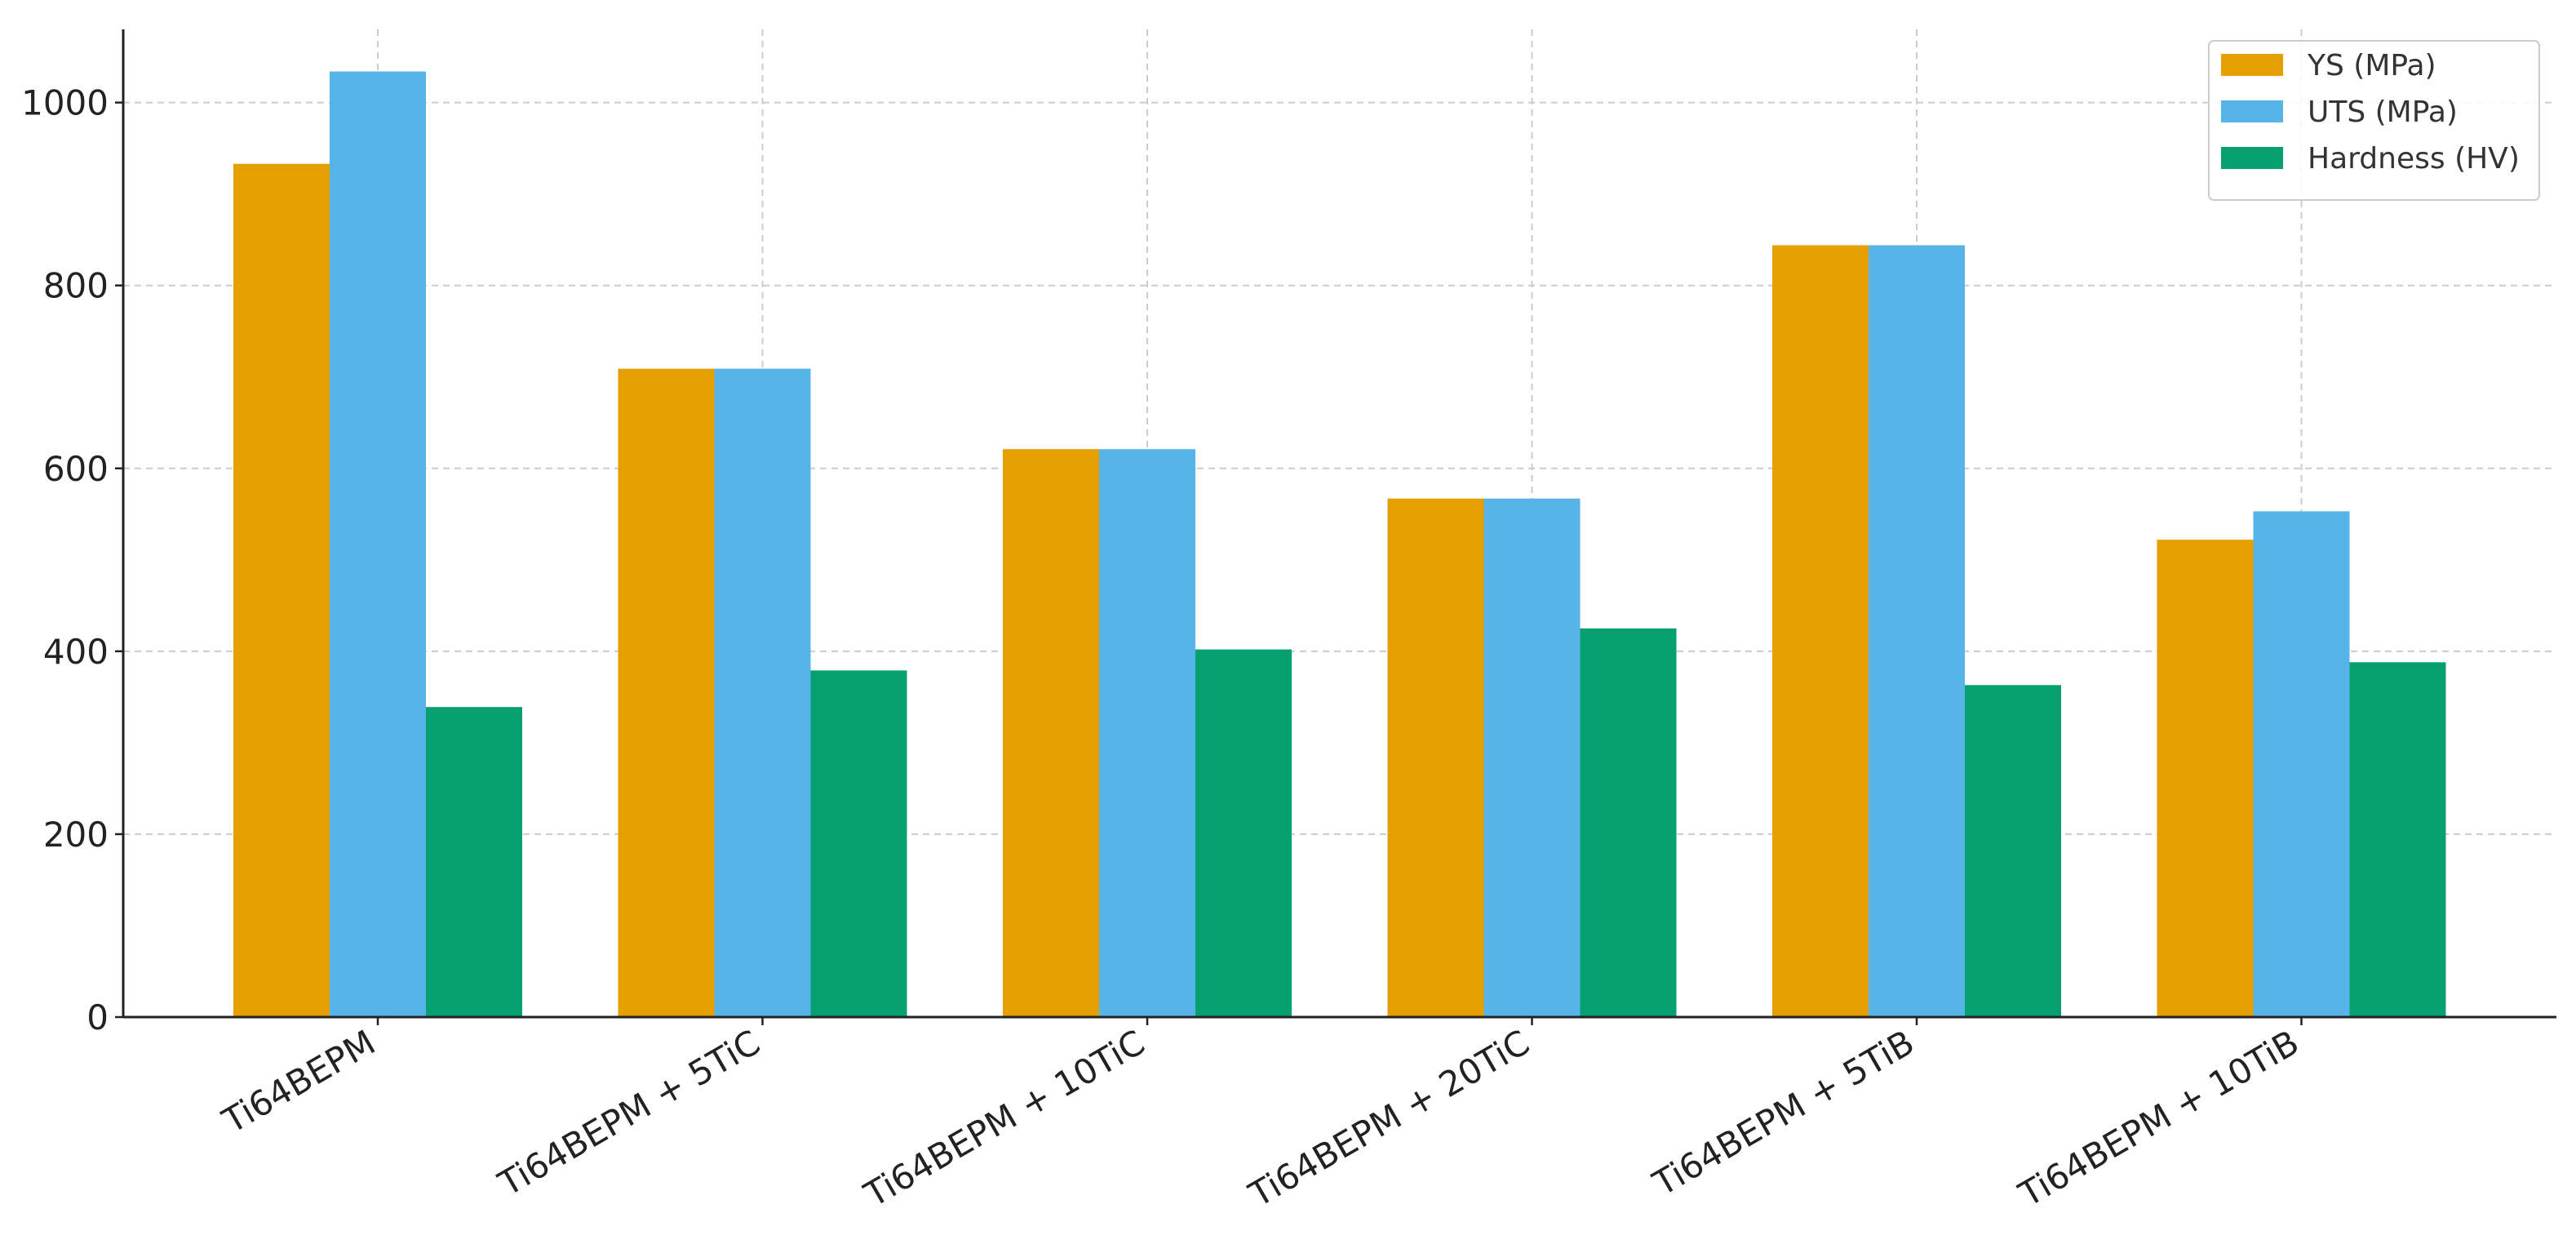 Image resolution: width=2576 pixels, height=1244 pixels. What do you see at coordinates (97, 1017) in the screenshot?
I see `y-tick-label: 0` at bounding box center [97, 1017].